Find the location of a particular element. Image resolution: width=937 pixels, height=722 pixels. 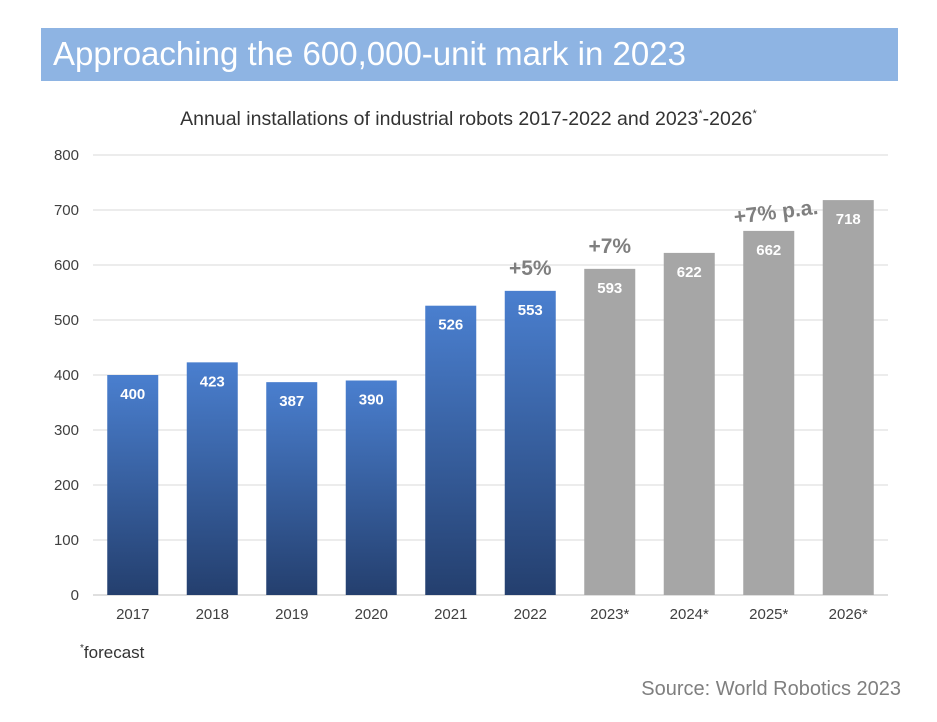

bar-2020 is located at coordinates (371, 487).